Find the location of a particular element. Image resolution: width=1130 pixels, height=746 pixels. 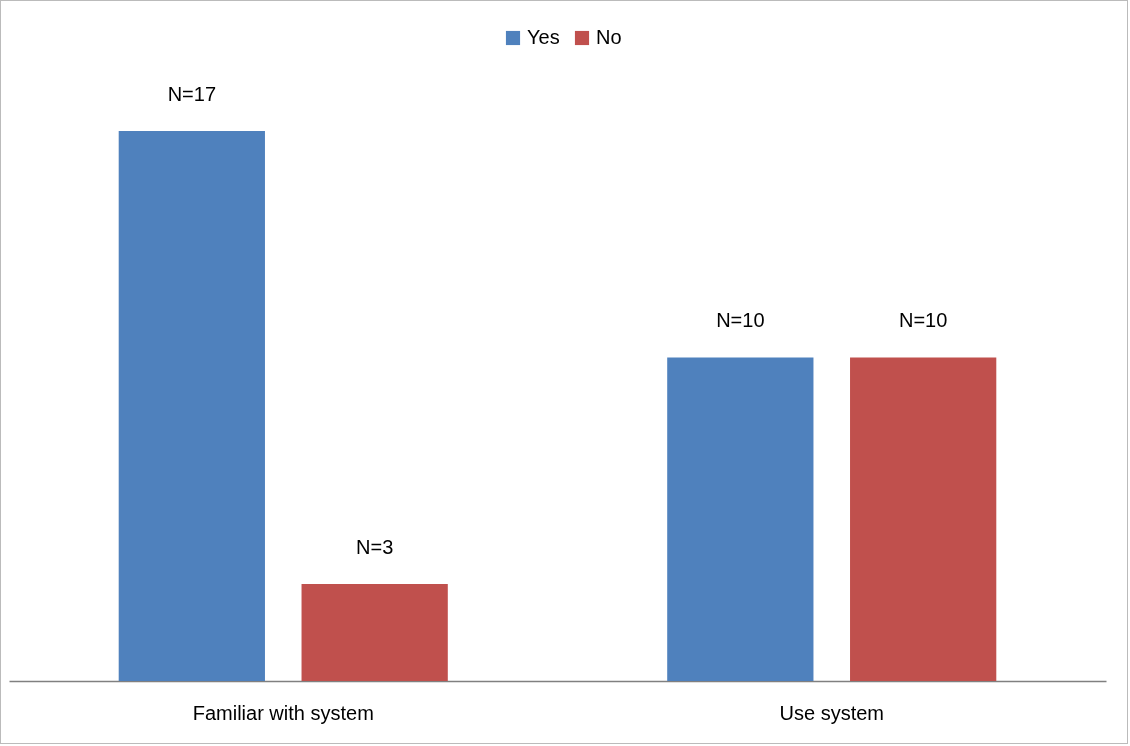

x-tick-label: Use system is located at coordinates (831, 712).